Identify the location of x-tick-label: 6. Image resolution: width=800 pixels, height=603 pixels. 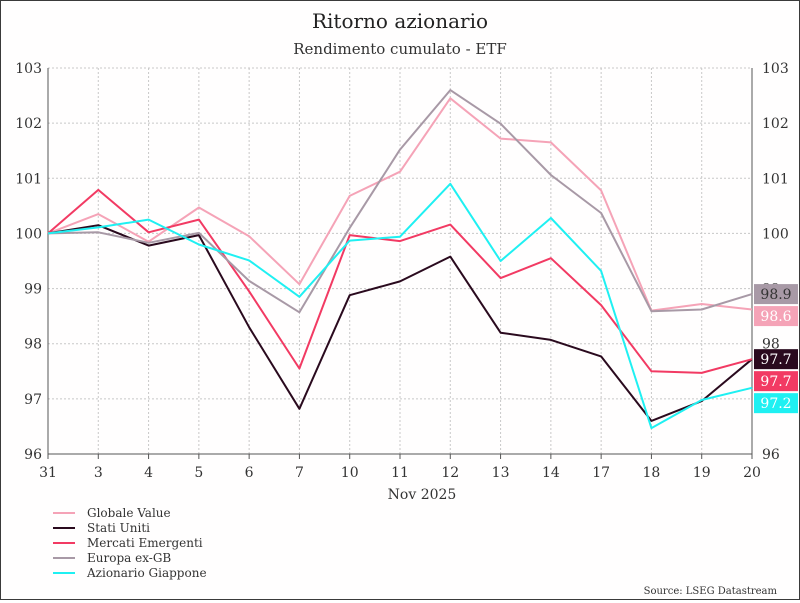
(249, 473).